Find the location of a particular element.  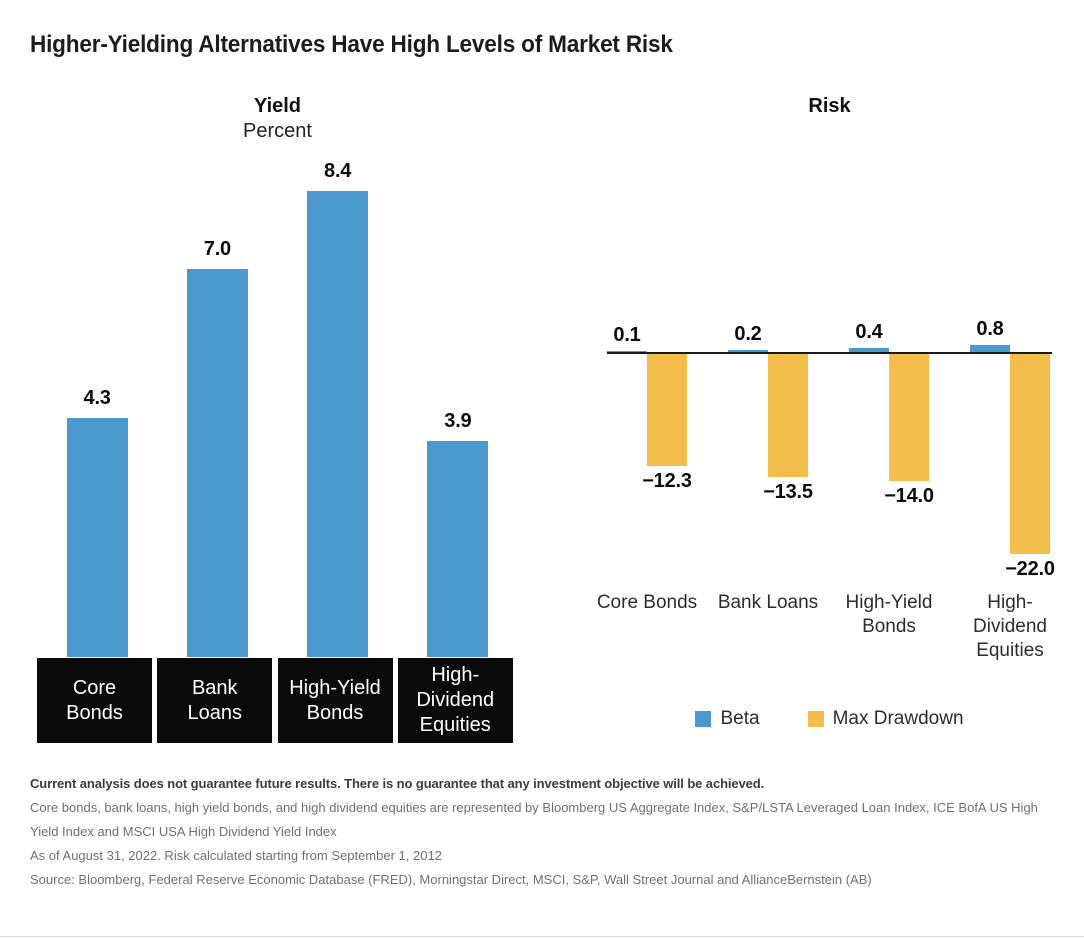

yield-value-label: 8.4 is located at coordinates (338, 170).